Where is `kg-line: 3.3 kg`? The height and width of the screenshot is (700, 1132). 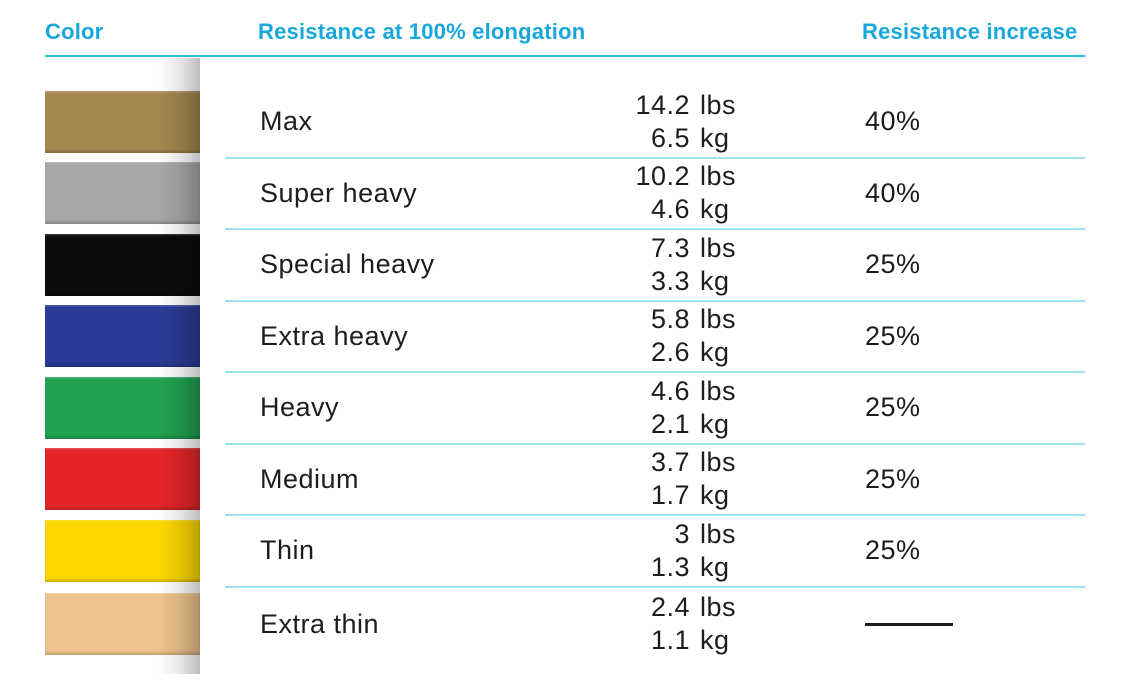 kg-line: 3.3 kg is located at coordinates (650, 281).